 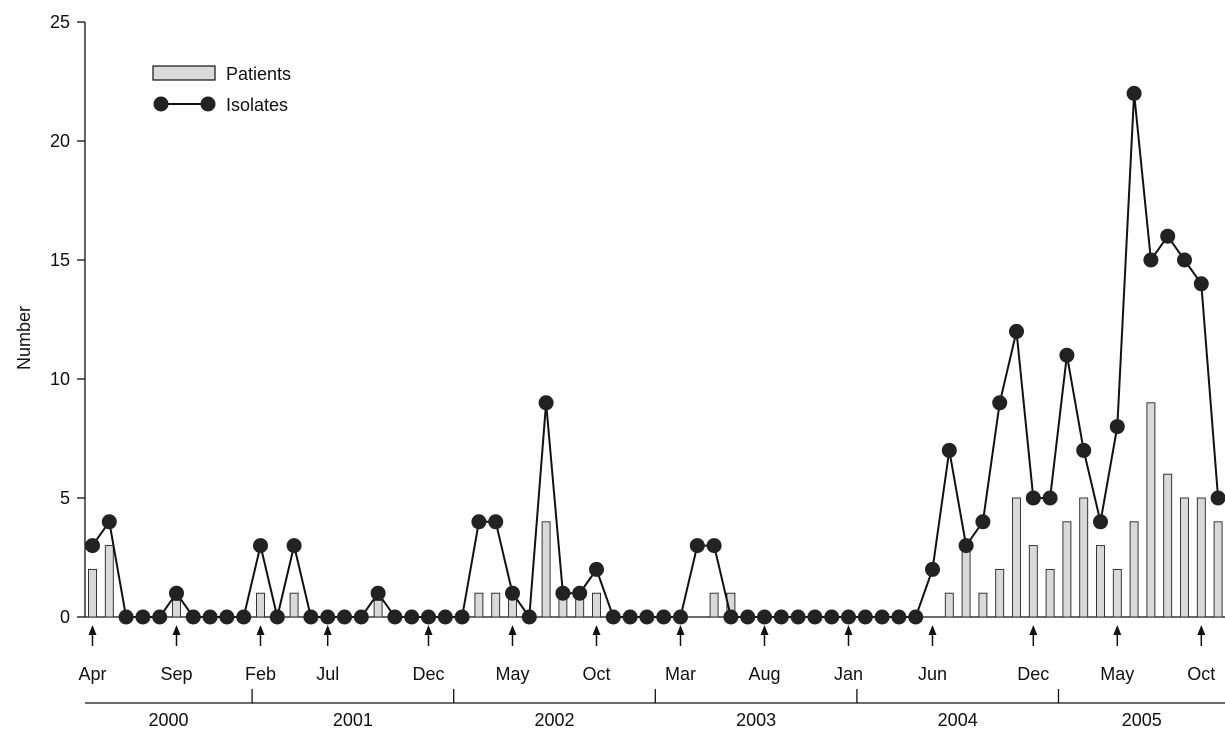 What do you see at coordinates (848, 674) in the screenshot?
I see `month-label: Jan` at bounding box center [848, 674].